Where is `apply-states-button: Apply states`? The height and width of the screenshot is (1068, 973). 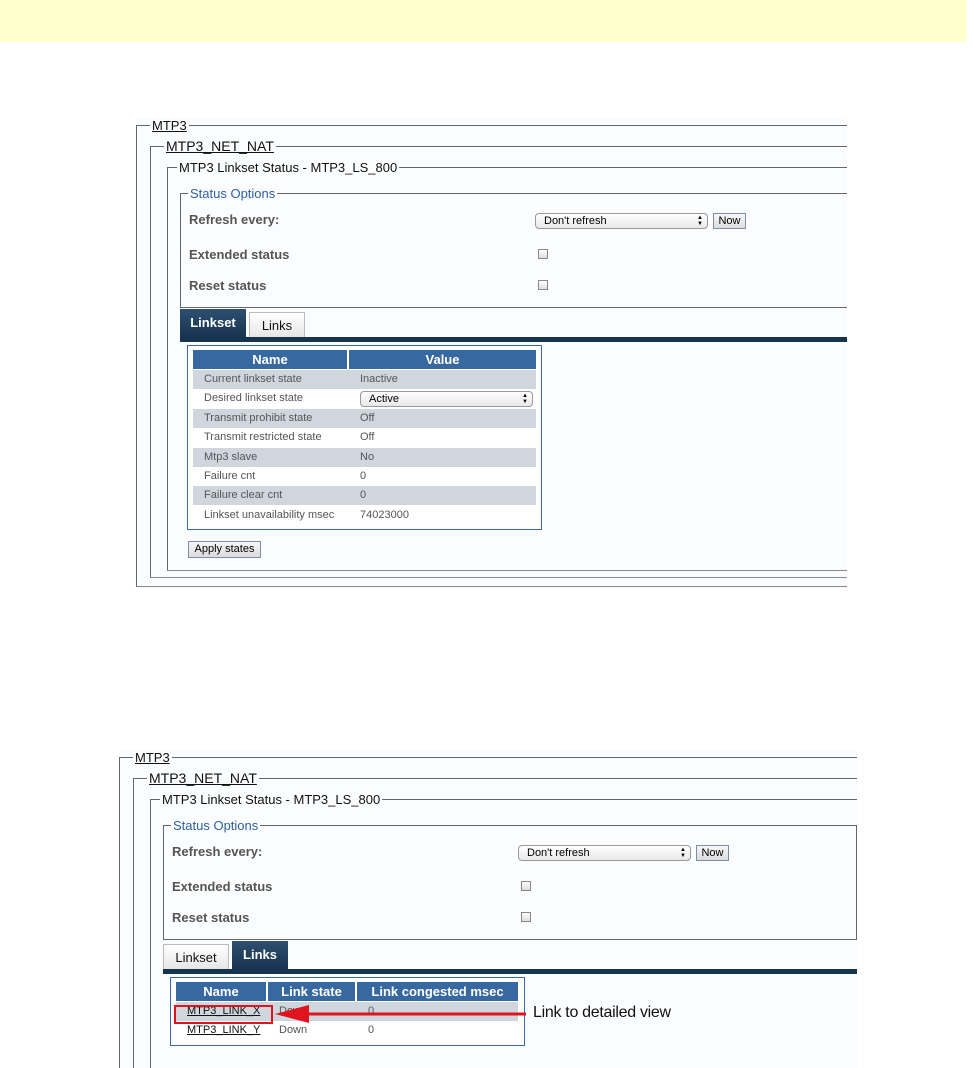
apply-states-button: Apply states is located at coordinates (224, 549).